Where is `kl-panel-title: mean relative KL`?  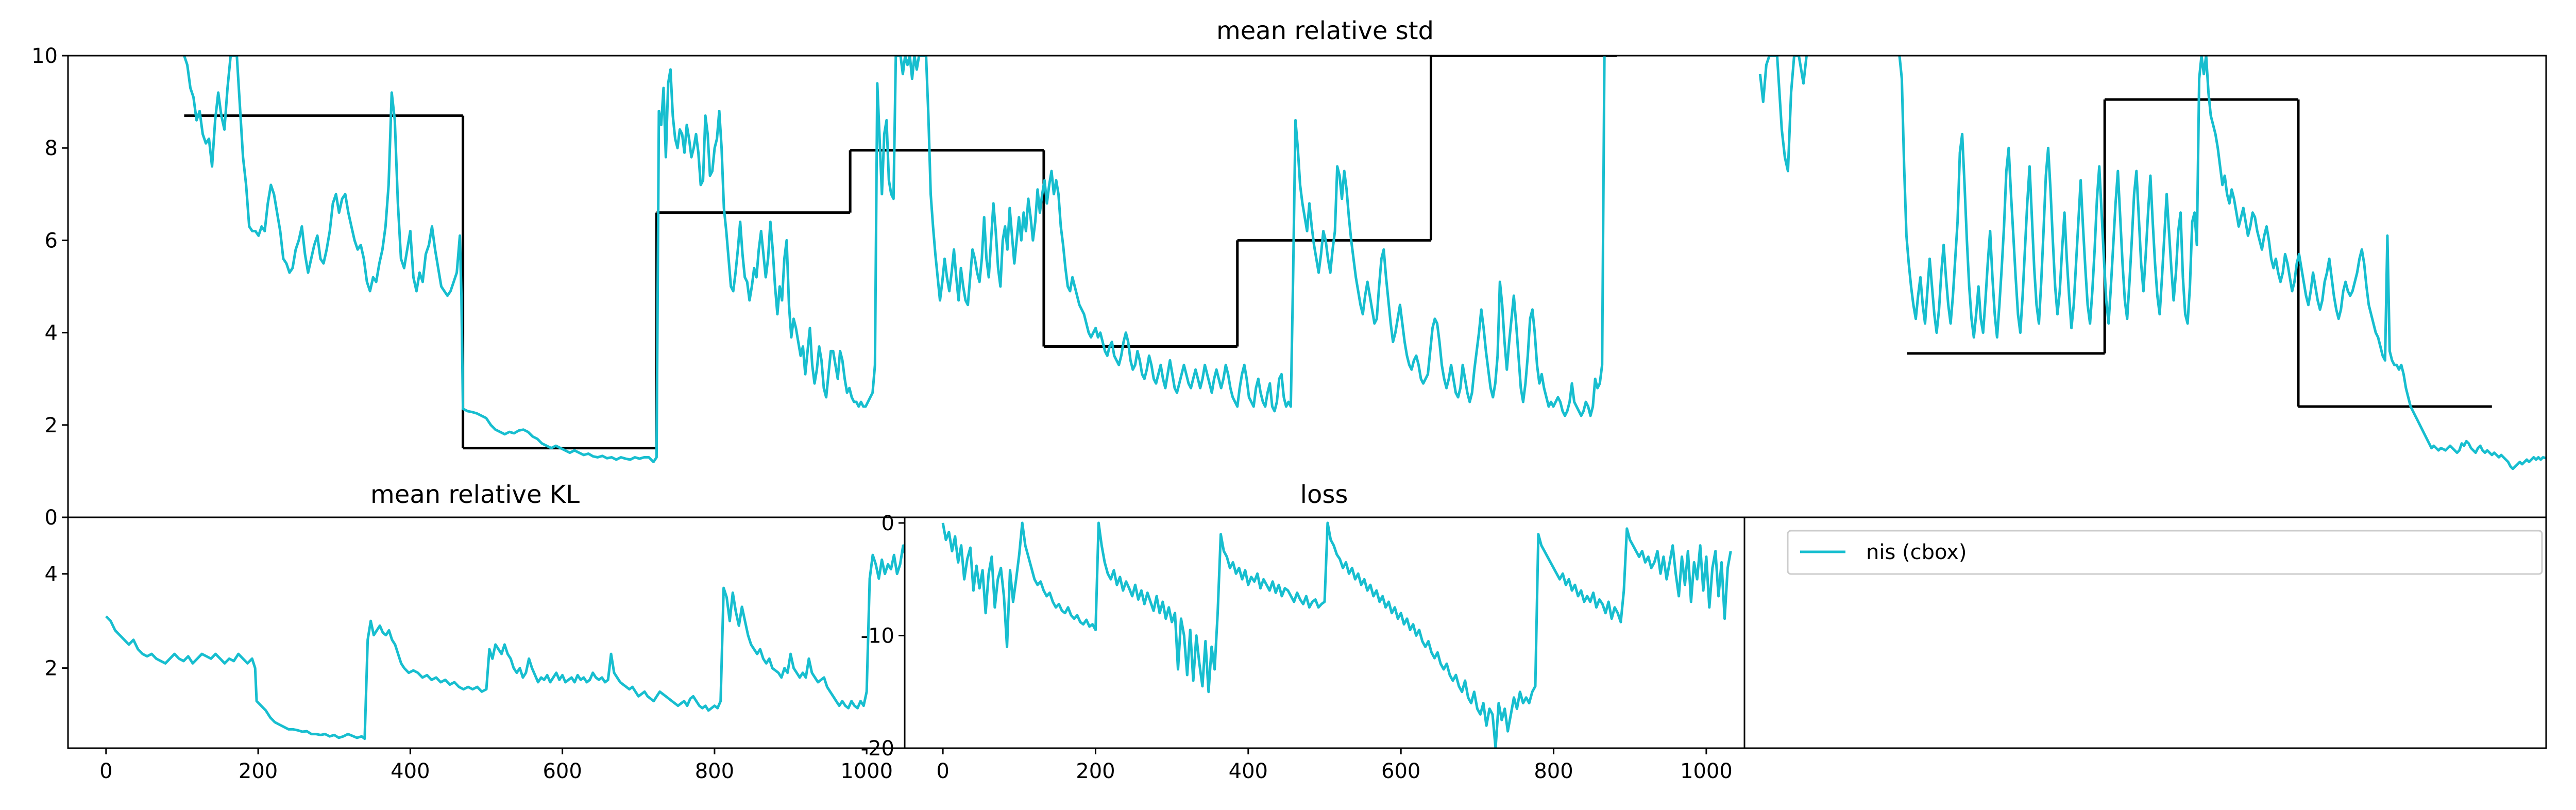
kl-panel-title: mean relative KL is located at coordinates (475, 494).